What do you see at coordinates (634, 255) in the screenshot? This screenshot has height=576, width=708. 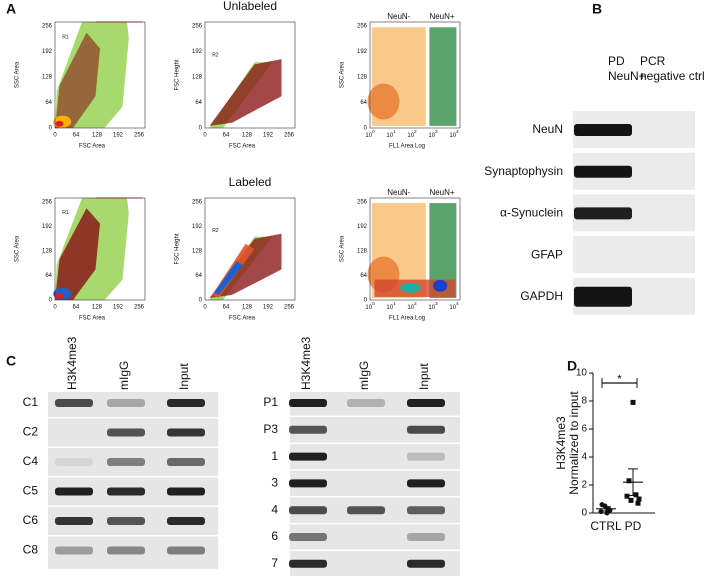 I see `gel-lane` at bounding box center [634, 255].